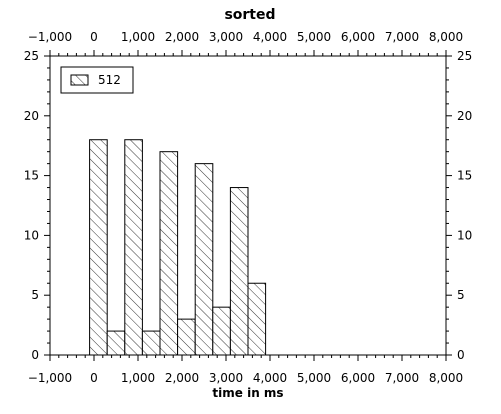  I want to click on y-tick-label-left: 10, so click(31, 235).